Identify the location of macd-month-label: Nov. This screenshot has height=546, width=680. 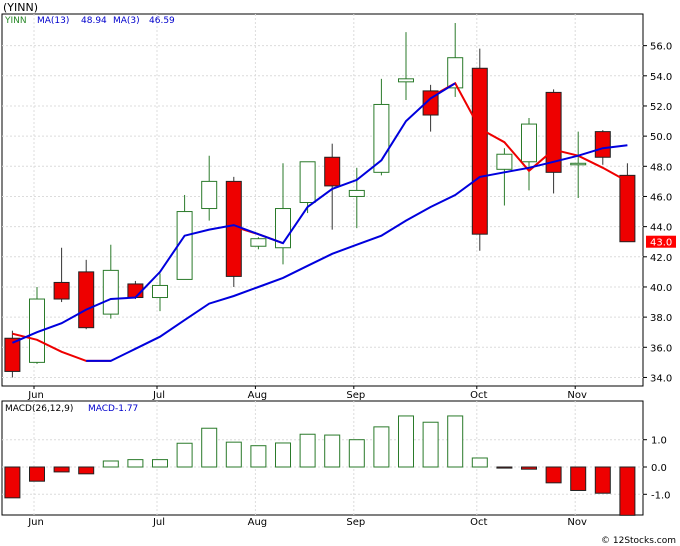
(577, 522).